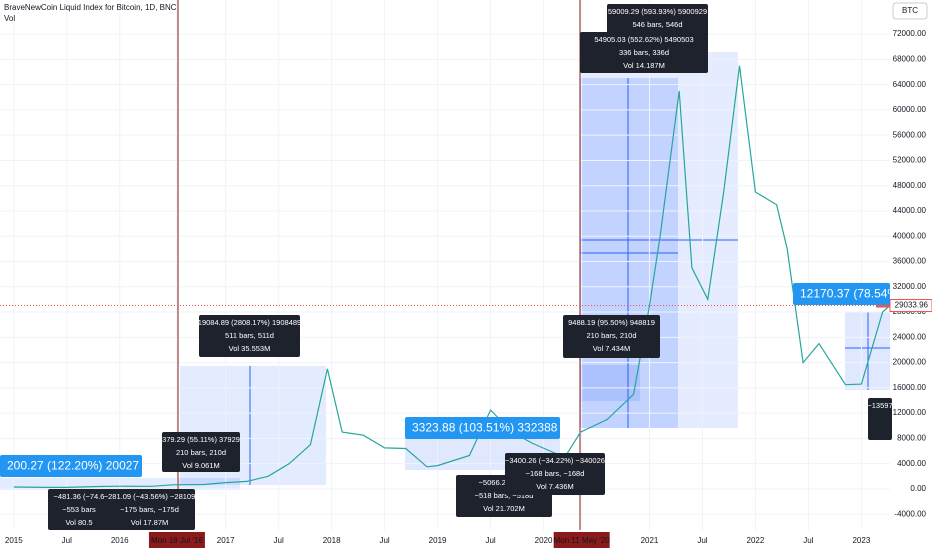 This screenshot has width=932, height=555. Describe the element at coordinates (555, 486) in the screenshot. I see `tooltip-line: Vol 7.436M` at that location.